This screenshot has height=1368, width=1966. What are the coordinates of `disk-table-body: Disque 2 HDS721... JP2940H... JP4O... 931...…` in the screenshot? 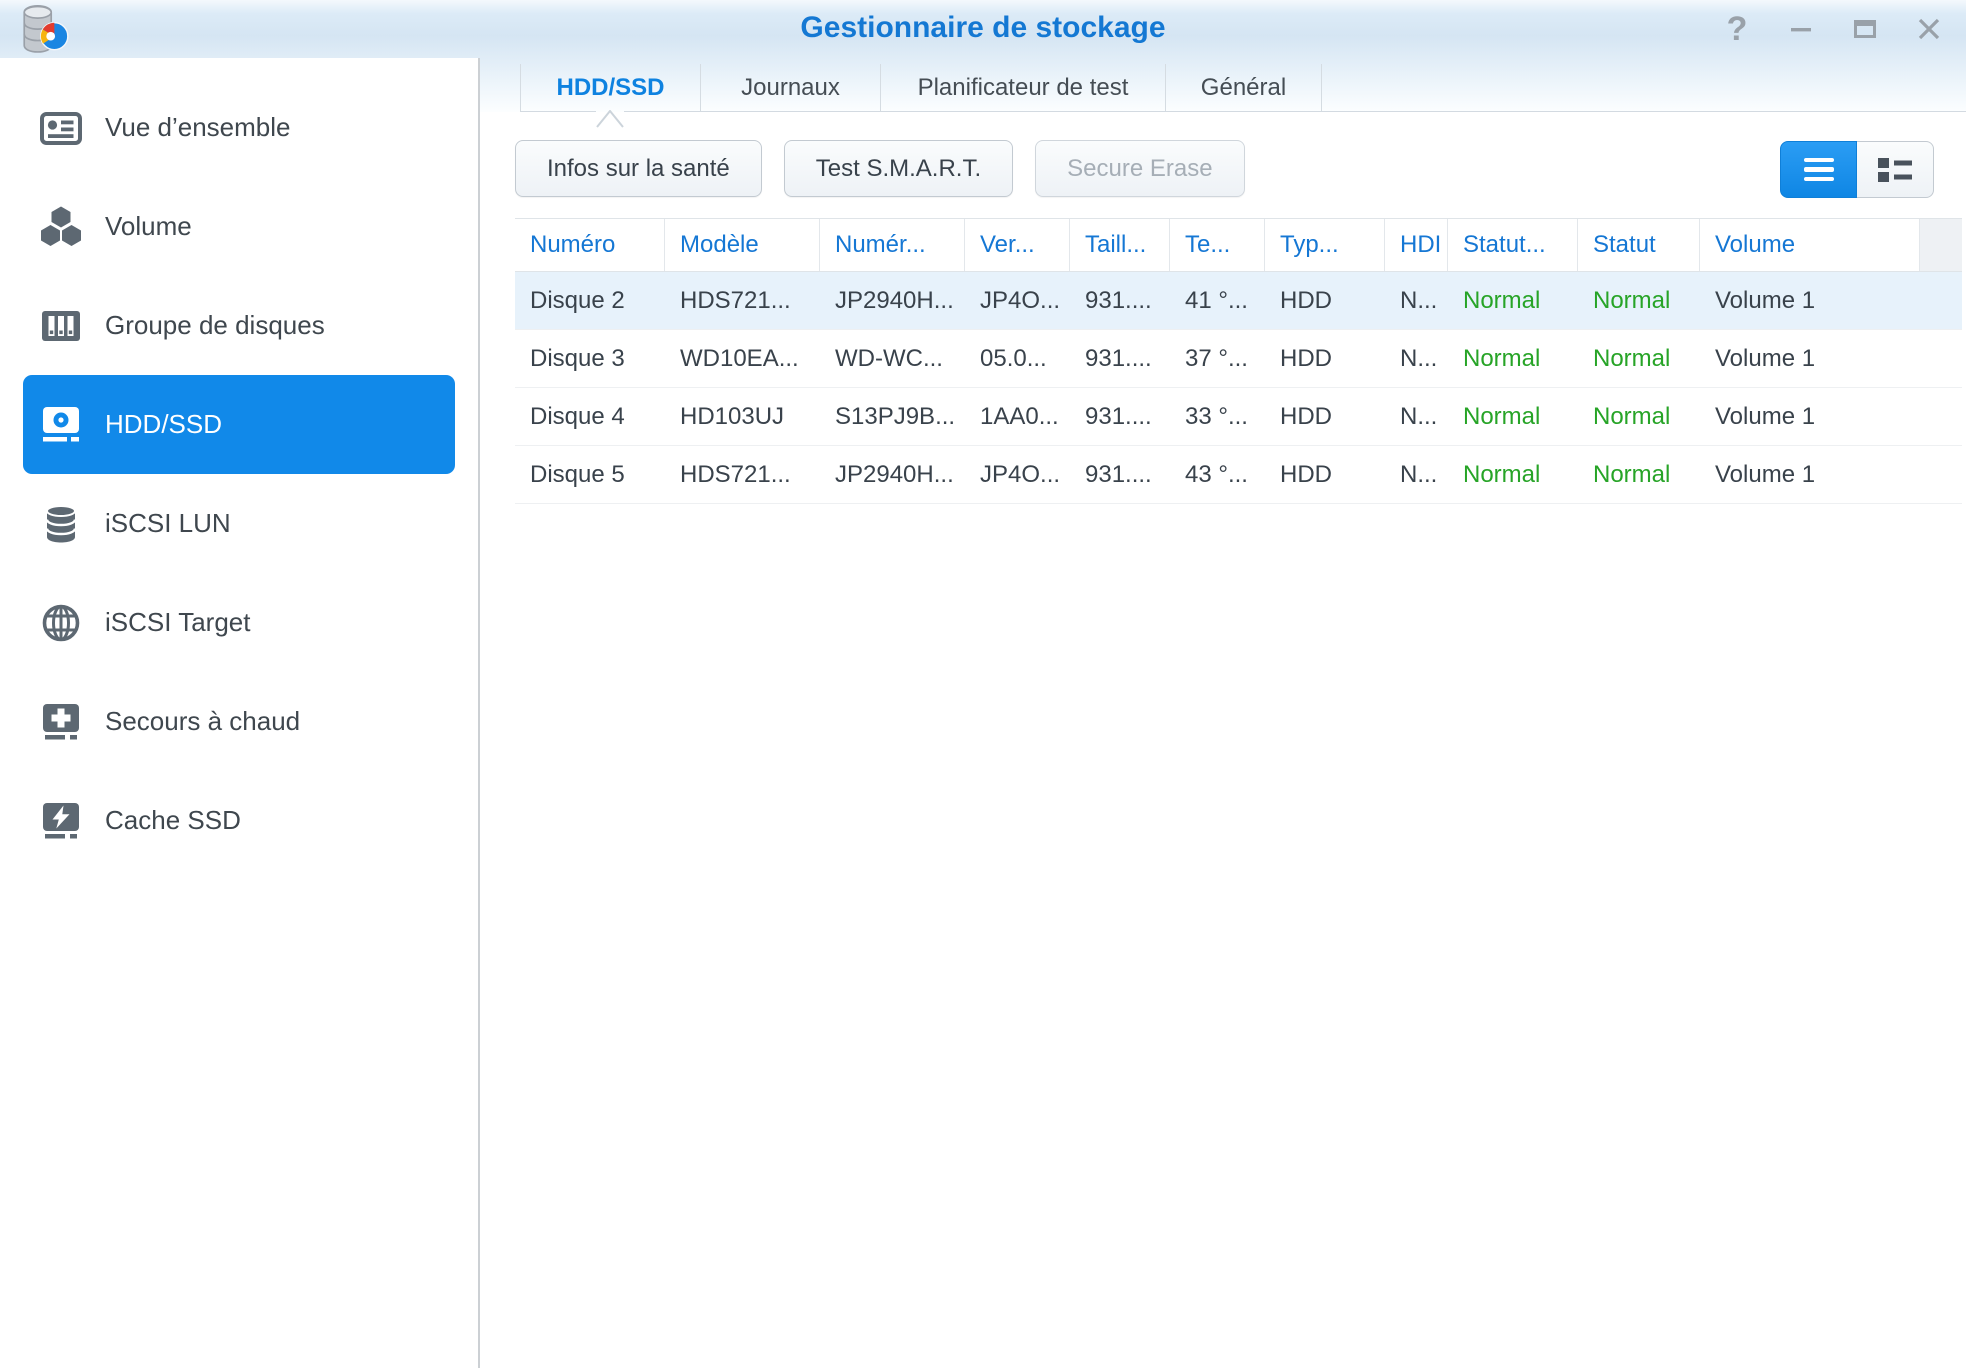 It's located at (1238, 388).